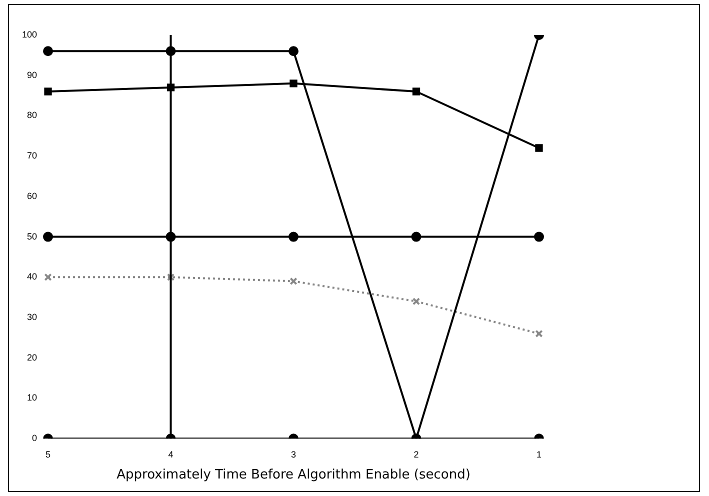 Image resolution: width=709 pixels, height=496 pixels. Describe the element at coordinates (32, 236) in the screenshot. I see `y-tick-label: 50` at that location.